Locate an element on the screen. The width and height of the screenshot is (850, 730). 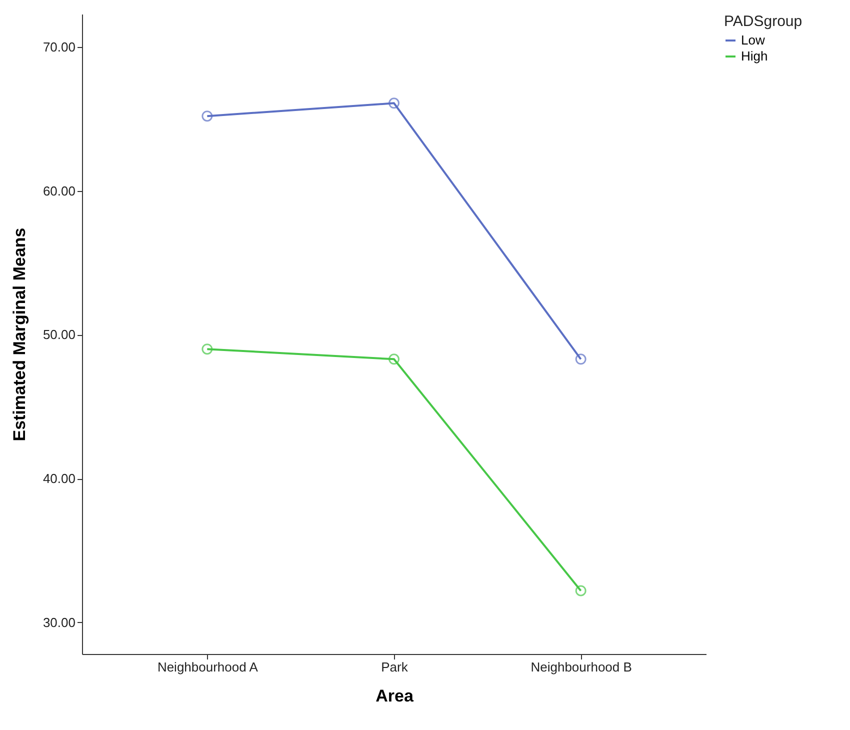
x-axis-title: Area is located at coordinates (395, 696).